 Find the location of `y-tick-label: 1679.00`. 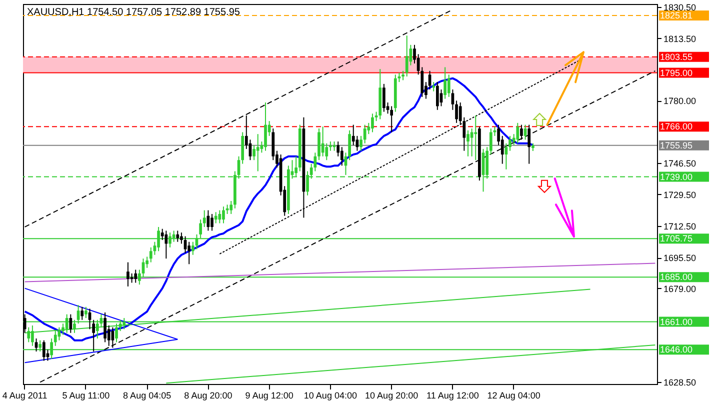

y-tick-label: 1679.00 is located at coordinates (680, 289).